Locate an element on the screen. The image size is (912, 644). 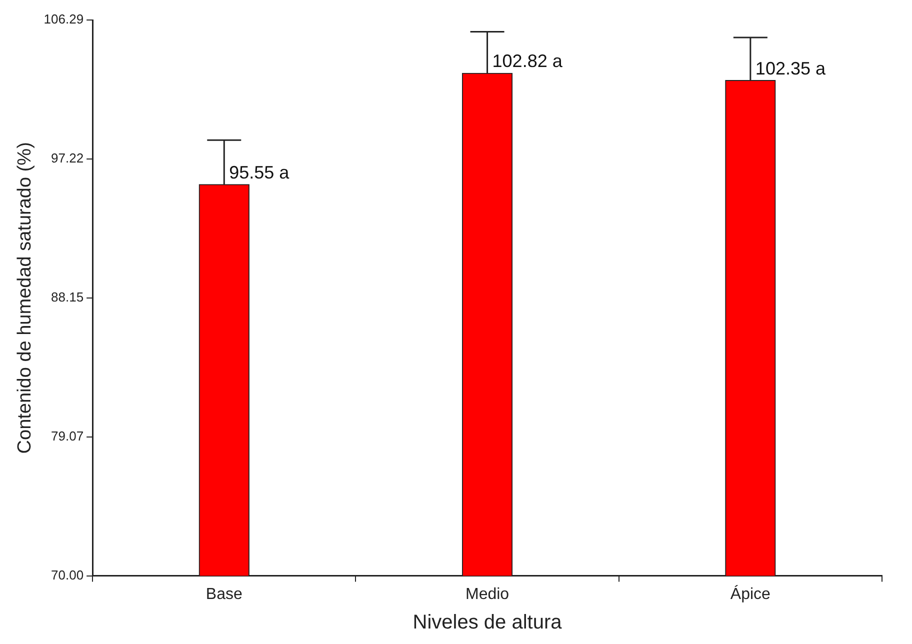
data-label: 95.55 a is located at coordinates (259, 172).